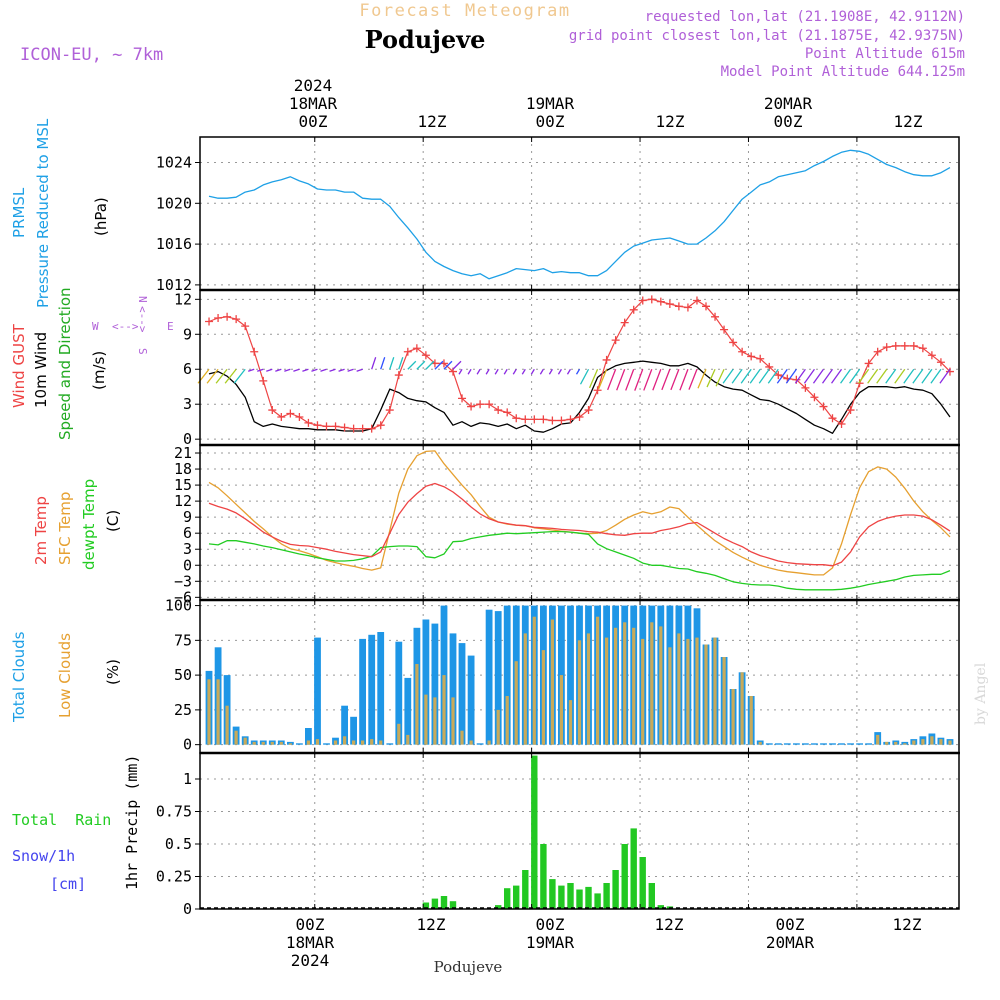 Image resolution: width=1000 pixels, height=1000 pixels. What do you see at coordinates (425, 39) in the screenshot?
I see `location-title: Podujeve` at bounding box center [425, 39].